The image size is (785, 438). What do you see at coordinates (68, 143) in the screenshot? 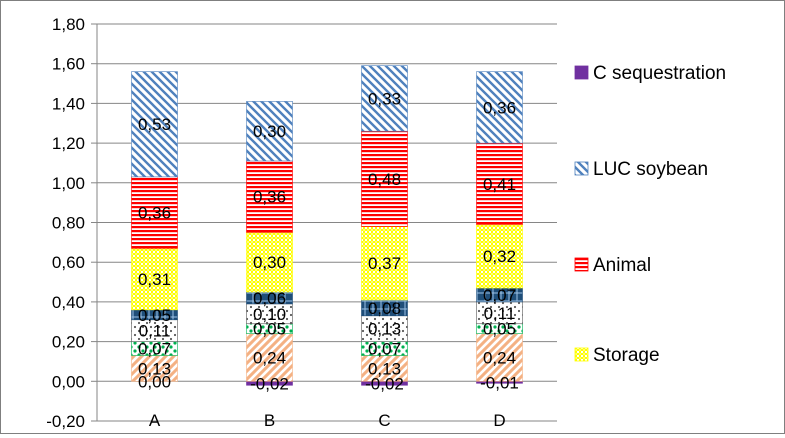
I see `y-tick-label: 1,20` at bounding box center [68, 143].